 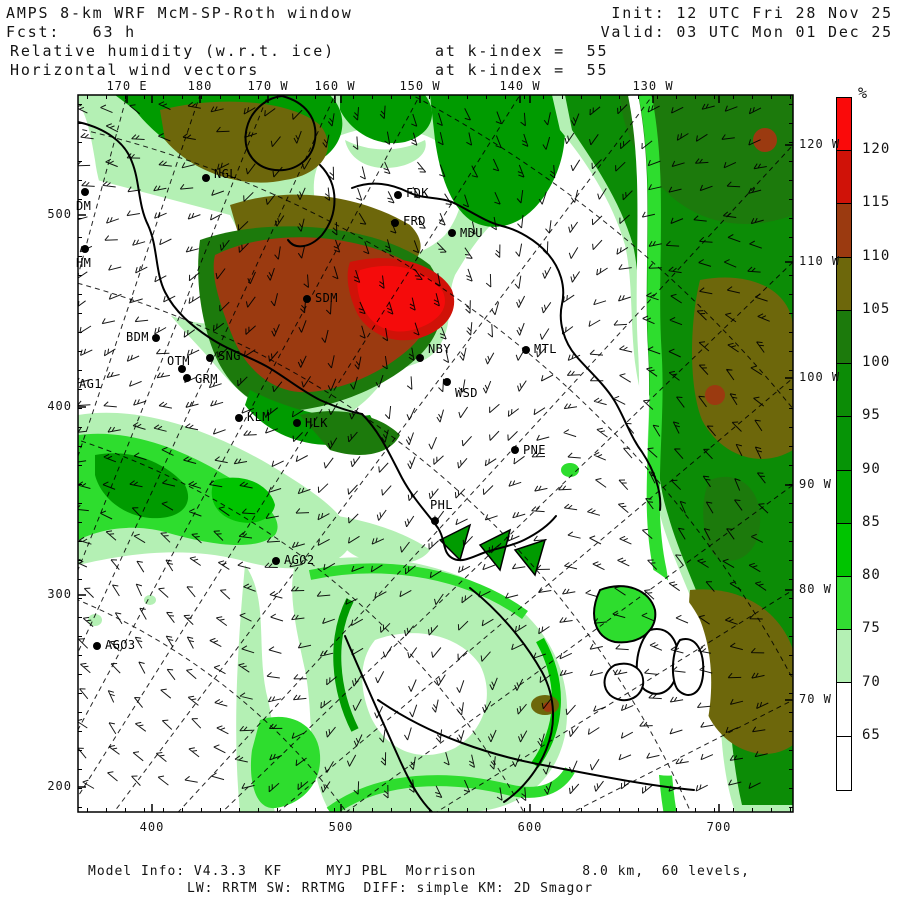 I want to click on bottom-gridpoint-label: 500, so click(x=341, y=827).